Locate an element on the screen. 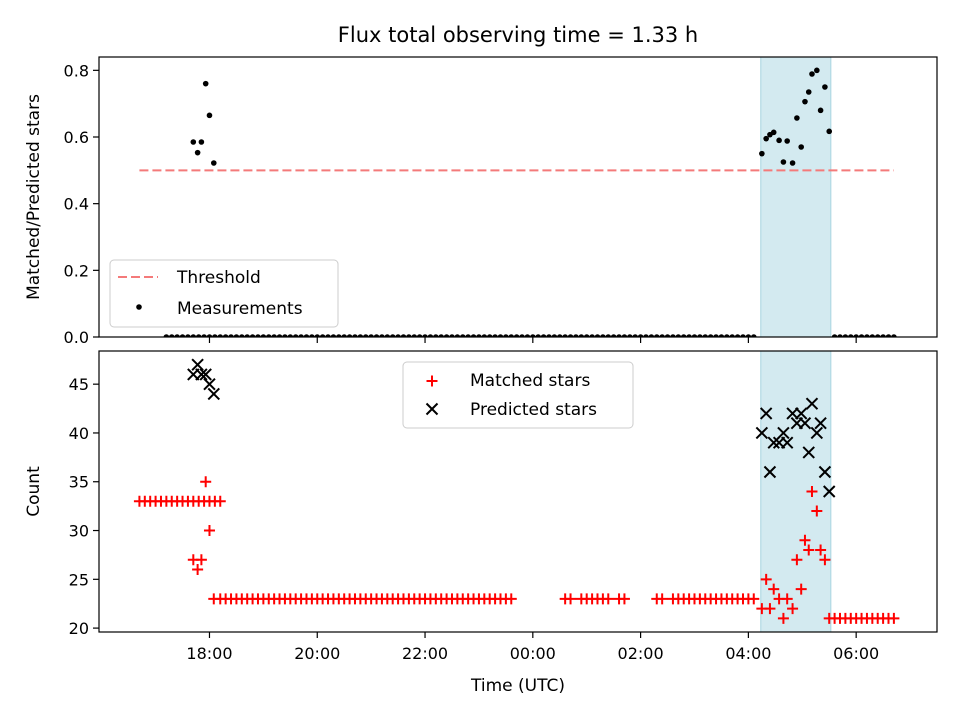 The image size is (960, 720). x-tick-label: 22:00 is located at coordinates (425, 653).